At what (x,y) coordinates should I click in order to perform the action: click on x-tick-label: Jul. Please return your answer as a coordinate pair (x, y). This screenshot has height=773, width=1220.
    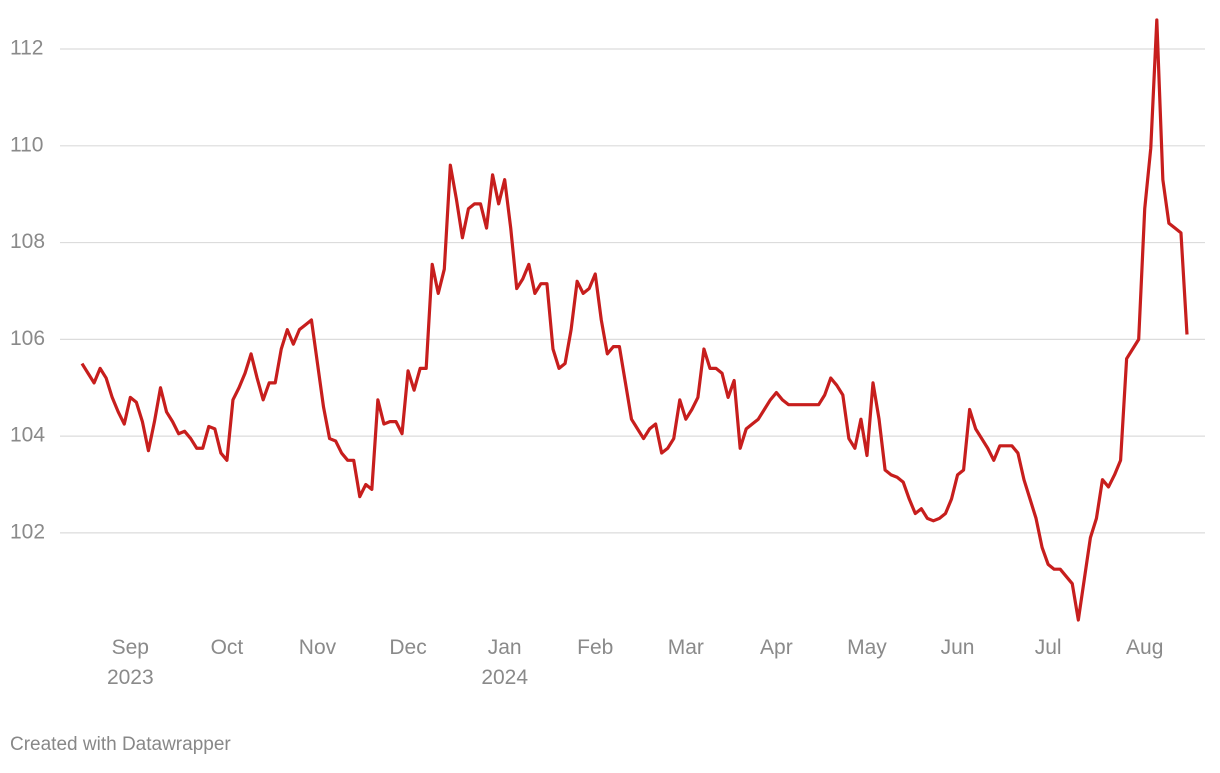
    Looking at the image, I should click on (1048, 647).